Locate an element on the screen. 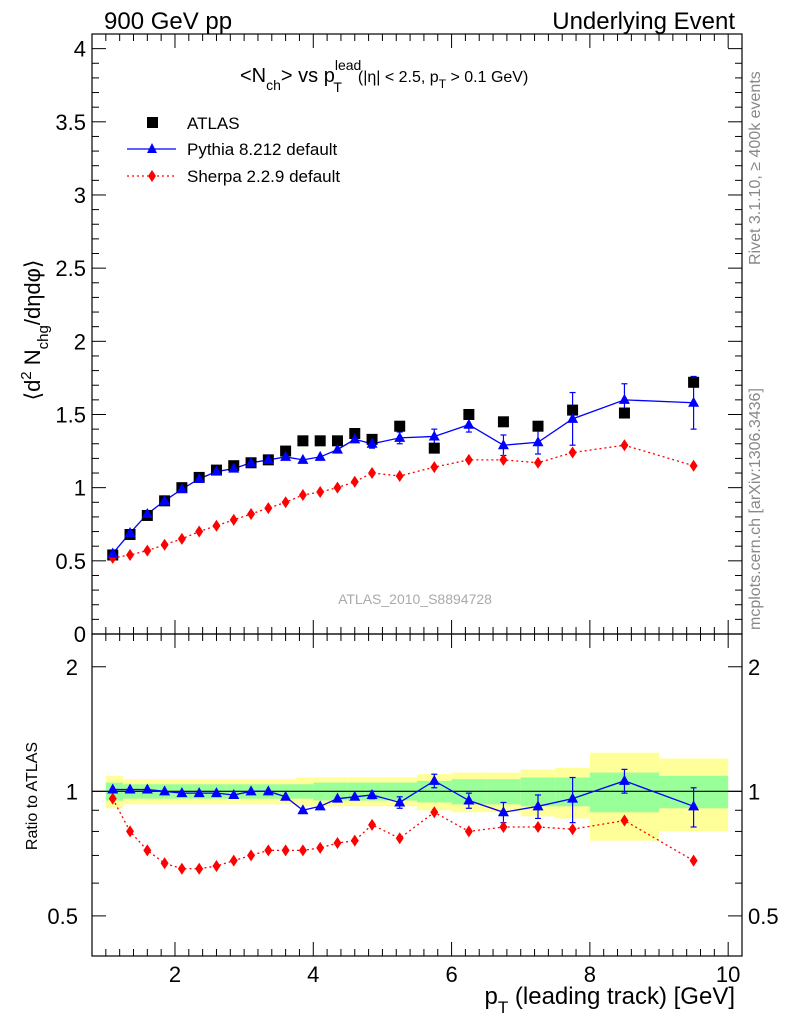 Image resolution: width=786 pixels, height=1024 pixels. y-tick-label: 3.5 is located at coordinates (70, 122).